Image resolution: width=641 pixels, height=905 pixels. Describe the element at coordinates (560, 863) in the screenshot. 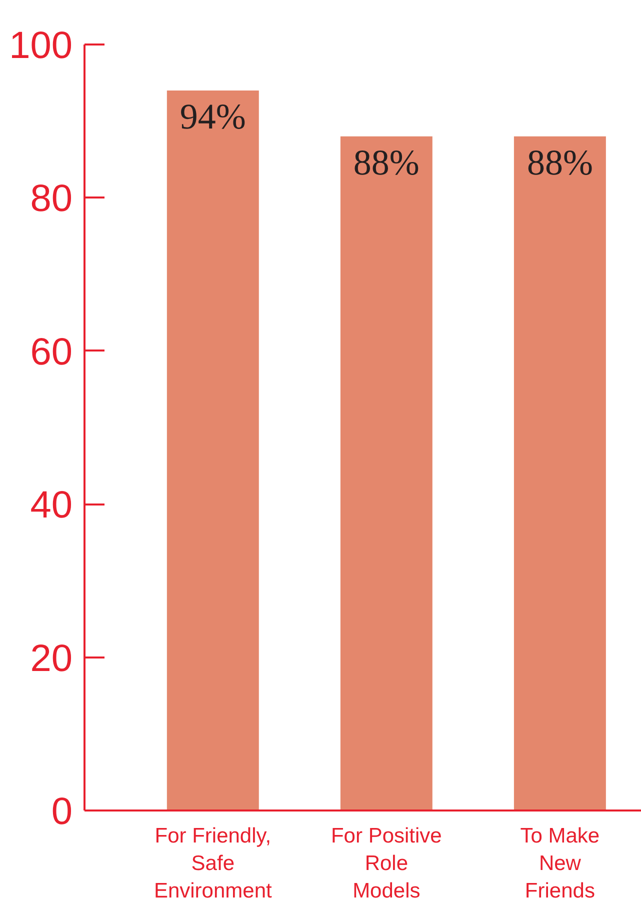

I see `x-tick-label: To Make New Friends` at that location.